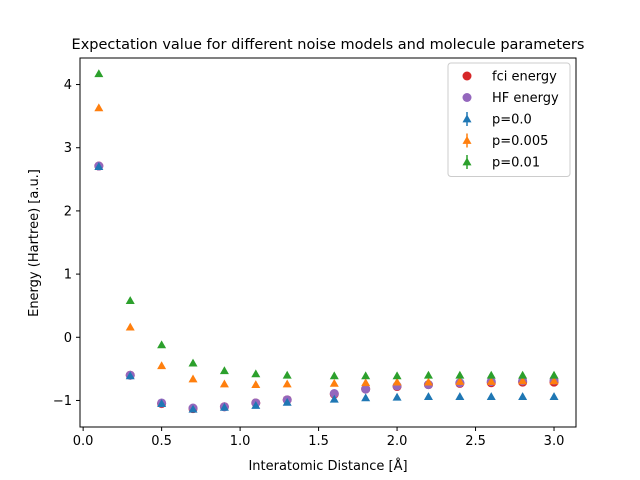 Image resolution: width=640 pixels, height=480 pixels. What do you see at coordinates (161, 441) in the screenshot?
I see `x-tick-label: 0.5` at bounding box center [161, 441].